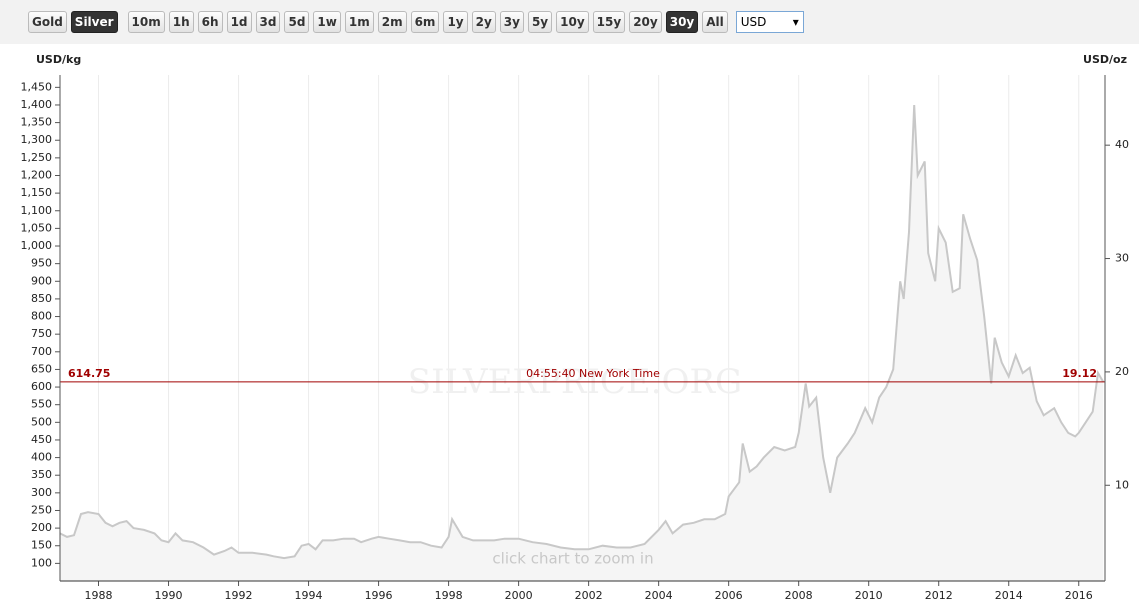  I want to click on y2-axis-title: USD/oz, so click(1105, 59).